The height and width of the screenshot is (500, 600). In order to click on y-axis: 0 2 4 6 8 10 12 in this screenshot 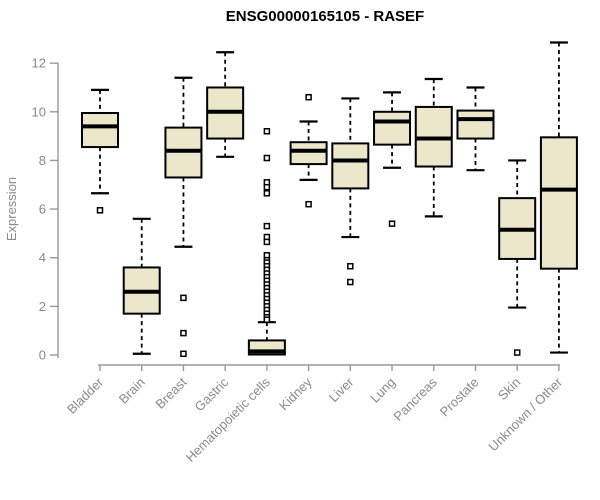, I will do `click(45, 209)`.